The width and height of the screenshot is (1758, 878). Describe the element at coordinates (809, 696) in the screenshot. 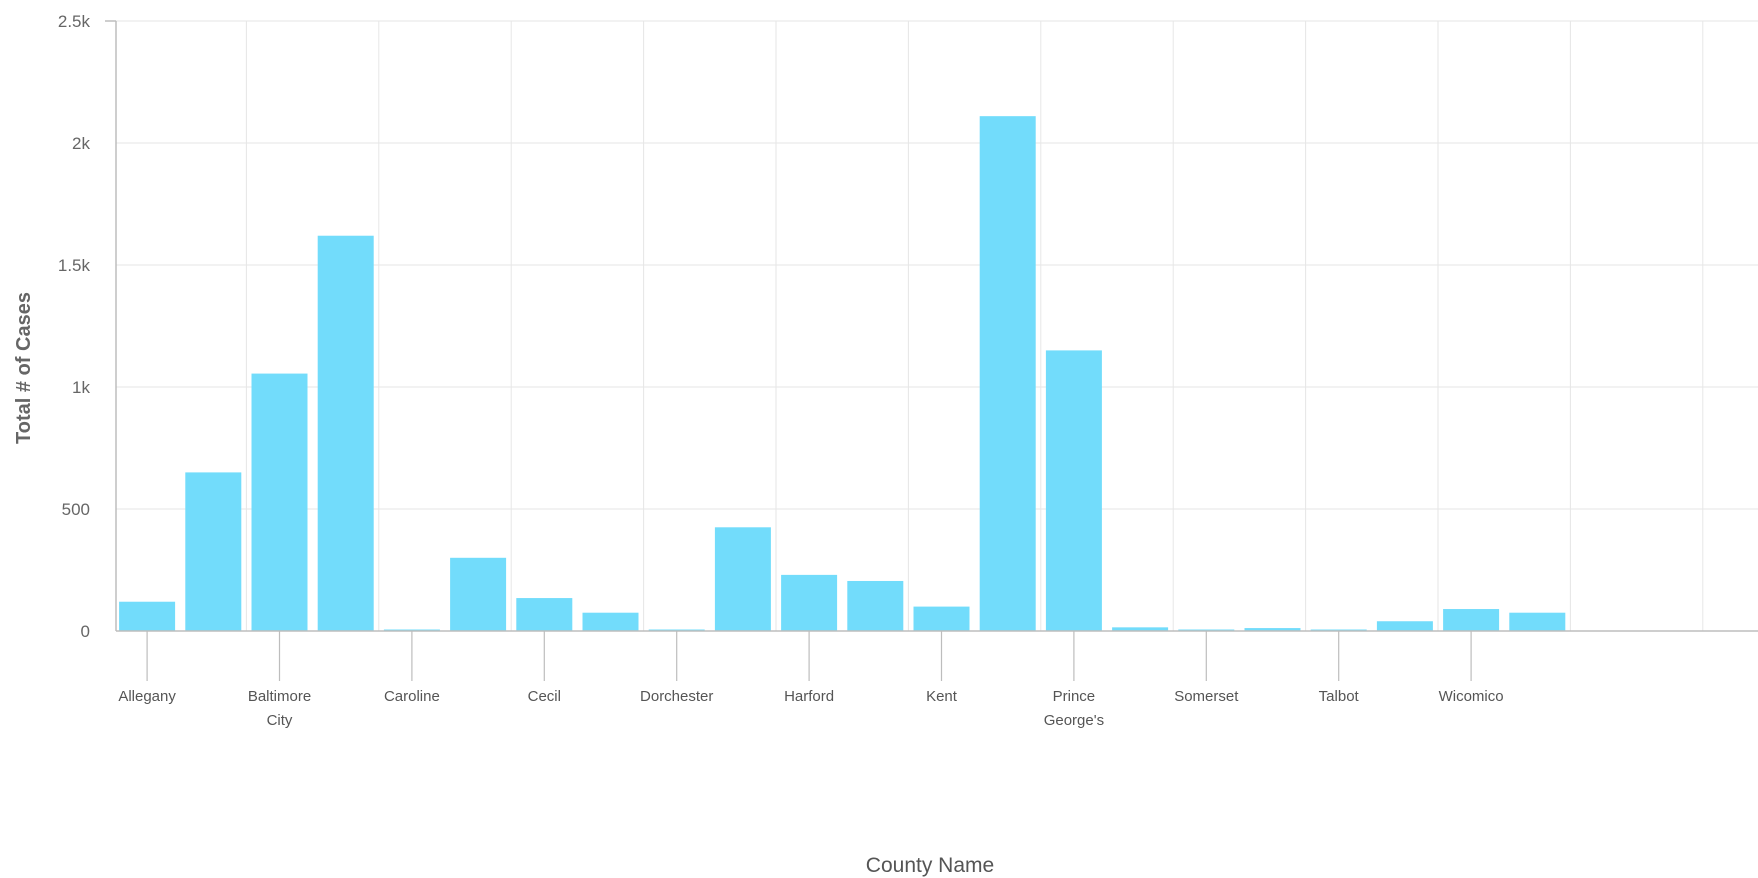

I see `x-tick-label: Harford` at that location.